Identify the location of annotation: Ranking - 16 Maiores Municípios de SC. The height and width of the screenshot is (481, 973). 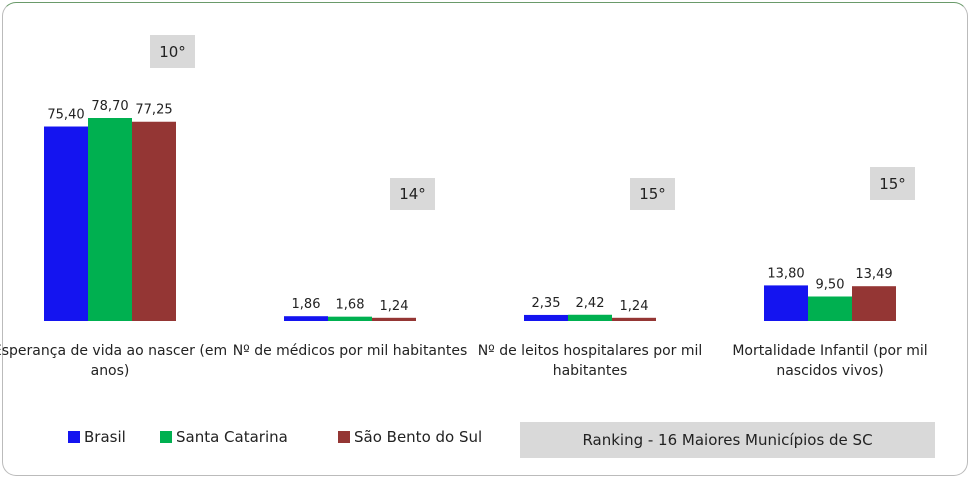
(727, 440).